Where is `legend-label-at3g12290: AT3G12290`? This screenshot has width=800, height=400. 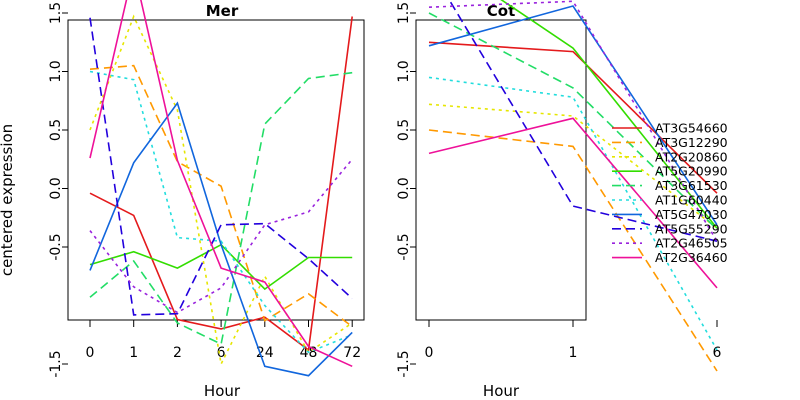
legend-label-at3g12290: AT3G12290 is located at coordinates (691, 142).